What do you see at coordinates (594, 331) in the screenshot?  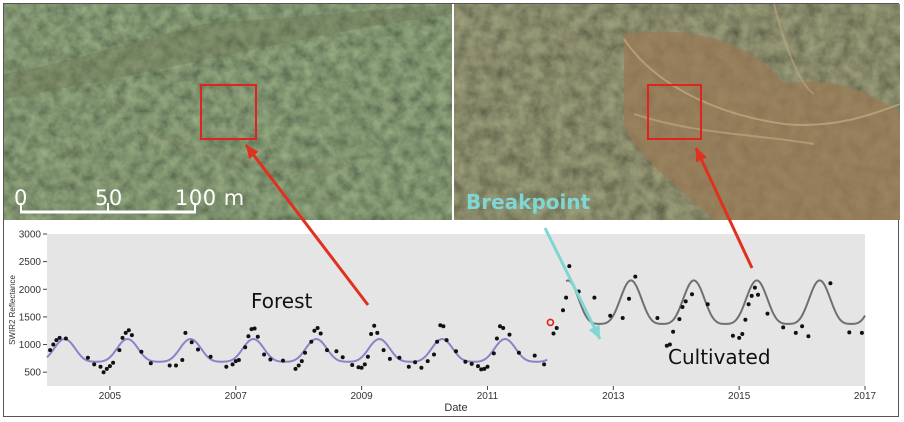 I see `breakpoint-arrow-head` at bounding box center [594, 331].